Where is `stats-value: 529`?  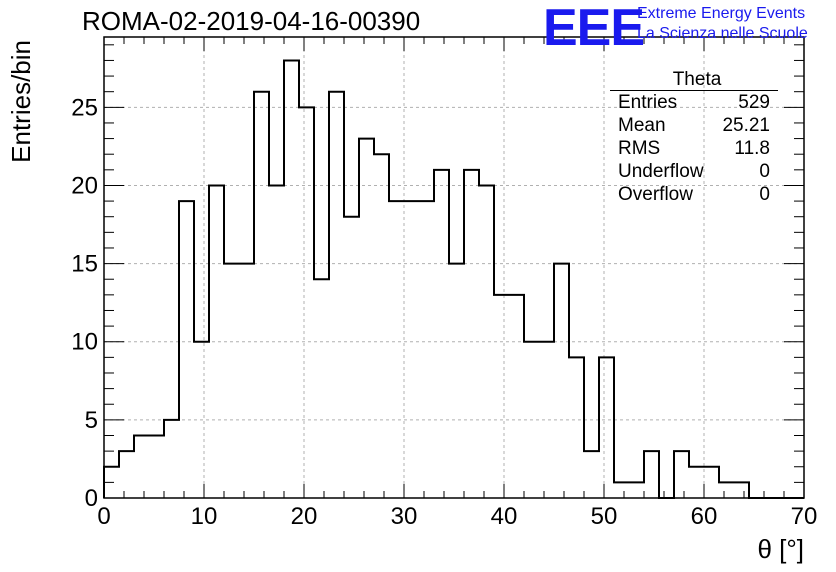
stats-value: 529 is located at coordinates (754, 102).